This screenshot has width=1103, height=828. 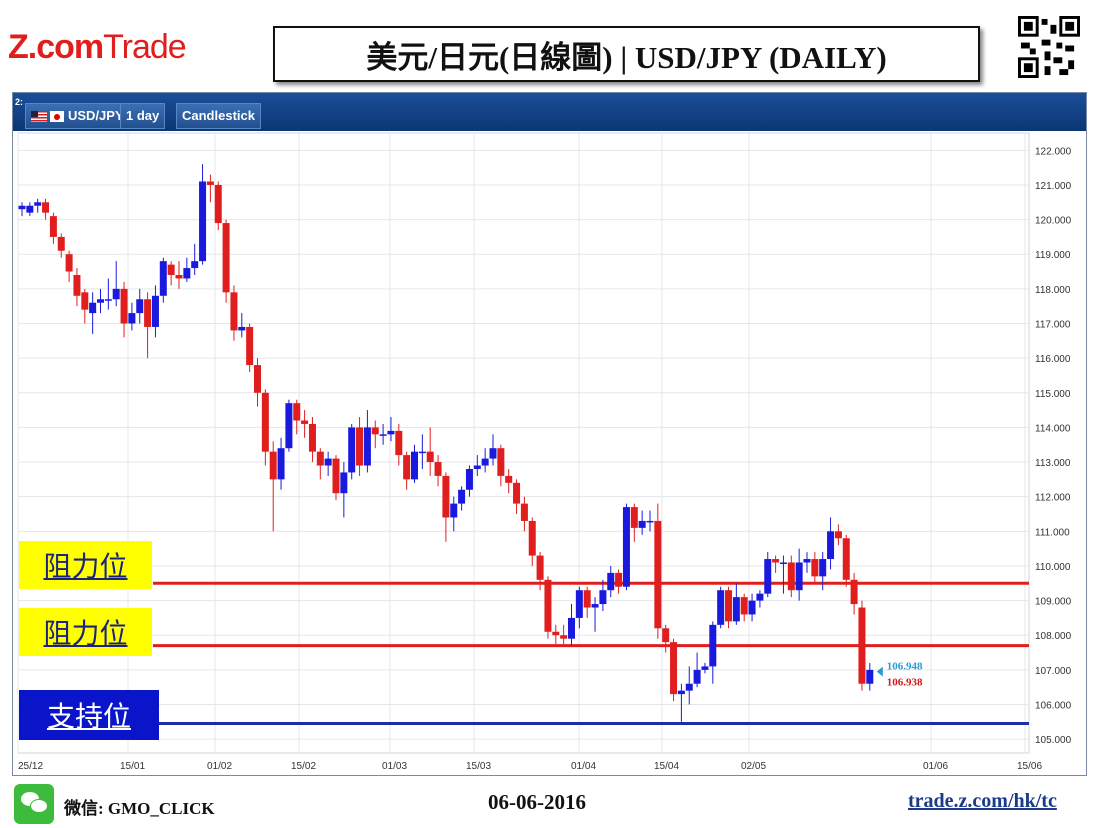 I want to click on logo-sub: Trade, so click(x=145, y=47).